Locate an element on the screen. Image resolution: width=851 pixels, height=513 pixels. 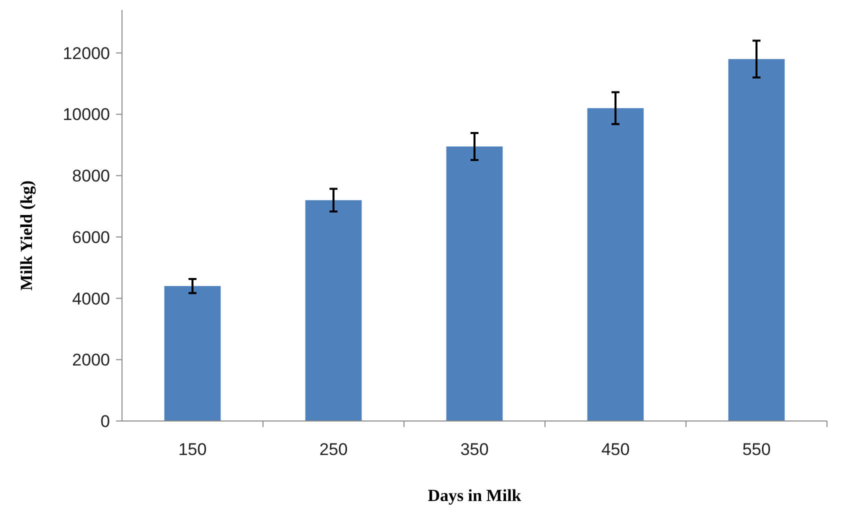
x-tick-label: 450 is located at coordinates (615, 449).